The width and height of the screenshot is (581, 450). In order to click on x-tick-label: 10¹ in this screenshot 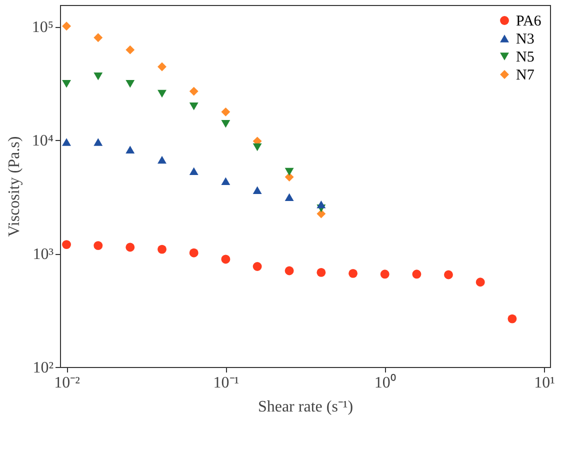, I will do `click(545, 383)`.